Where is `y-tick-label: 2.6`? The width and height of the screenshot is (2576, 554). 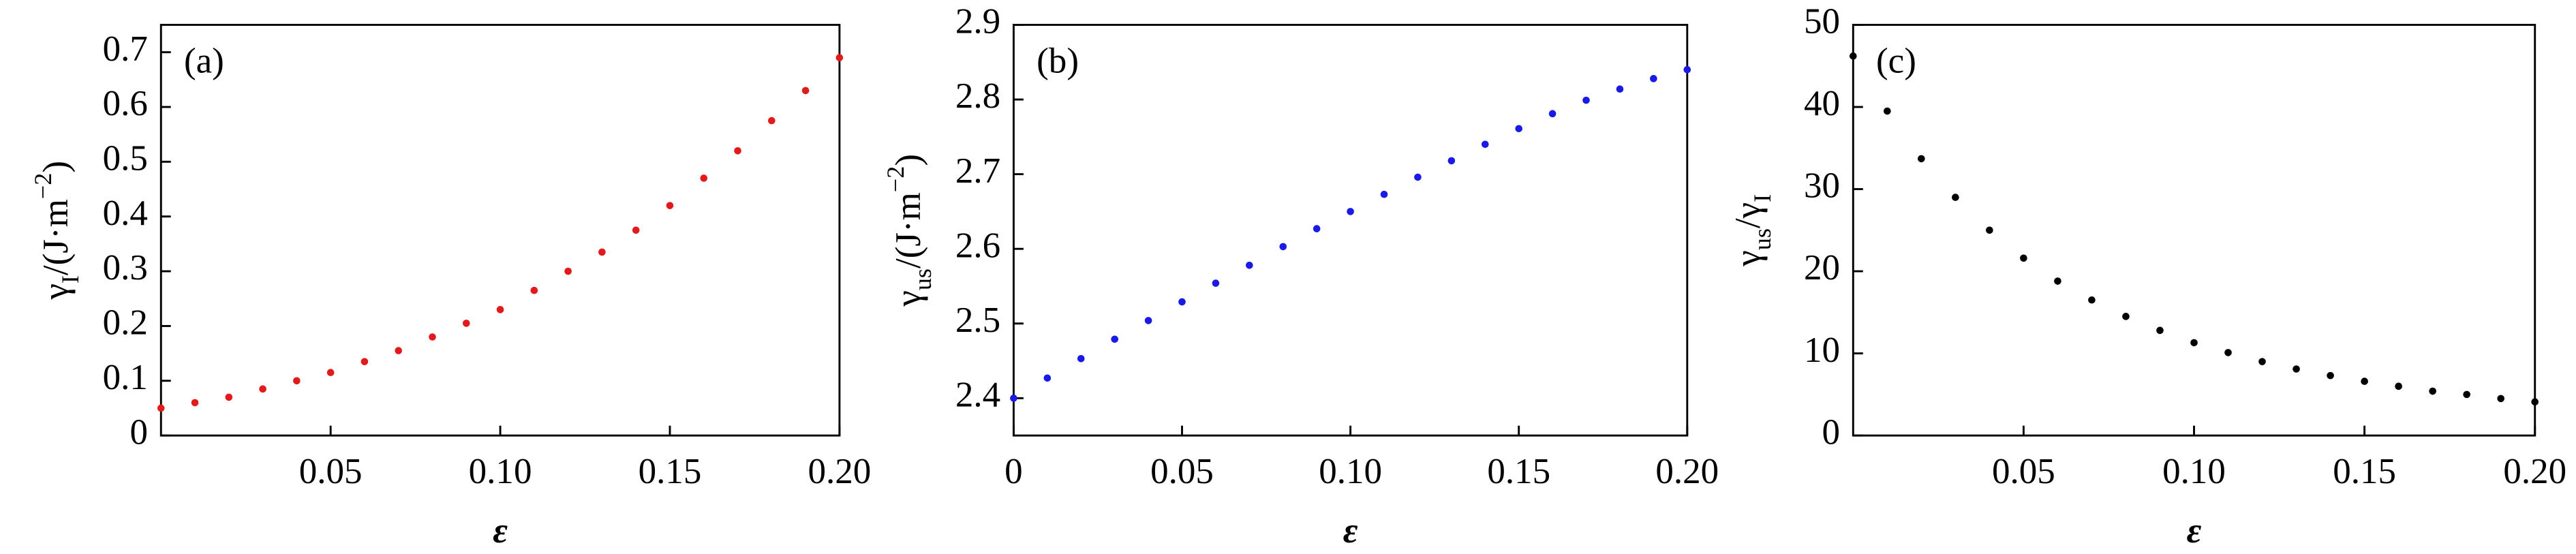
y-tick-label: 2.6 is located at coordinates (977, 245).